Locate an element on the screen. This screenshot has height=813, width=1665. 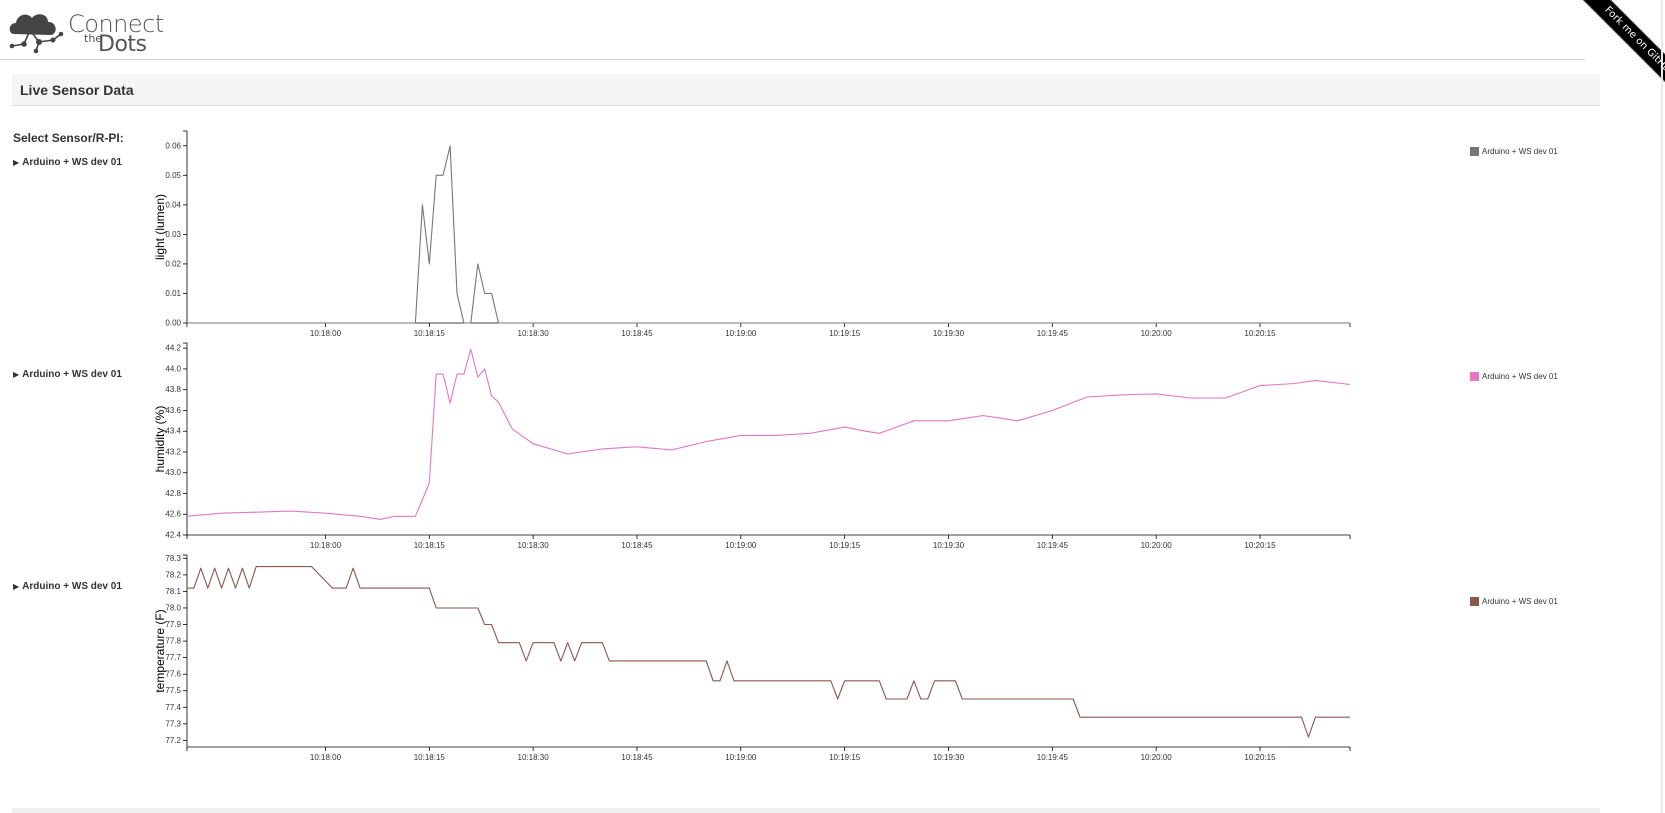
y-tick-label: 77.6 is located at coordinates (173, 674).